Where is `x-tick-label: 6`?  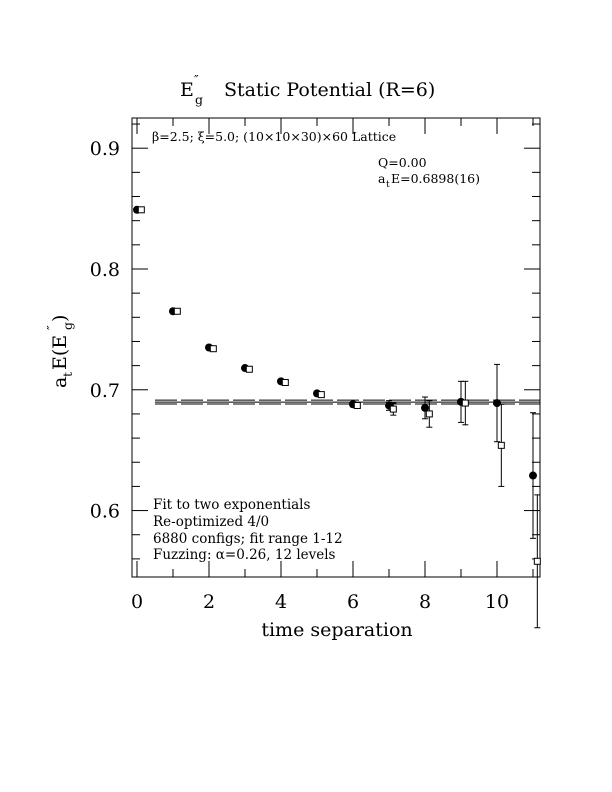 x-tick-label: 6 is located at coordinates (353, 602).